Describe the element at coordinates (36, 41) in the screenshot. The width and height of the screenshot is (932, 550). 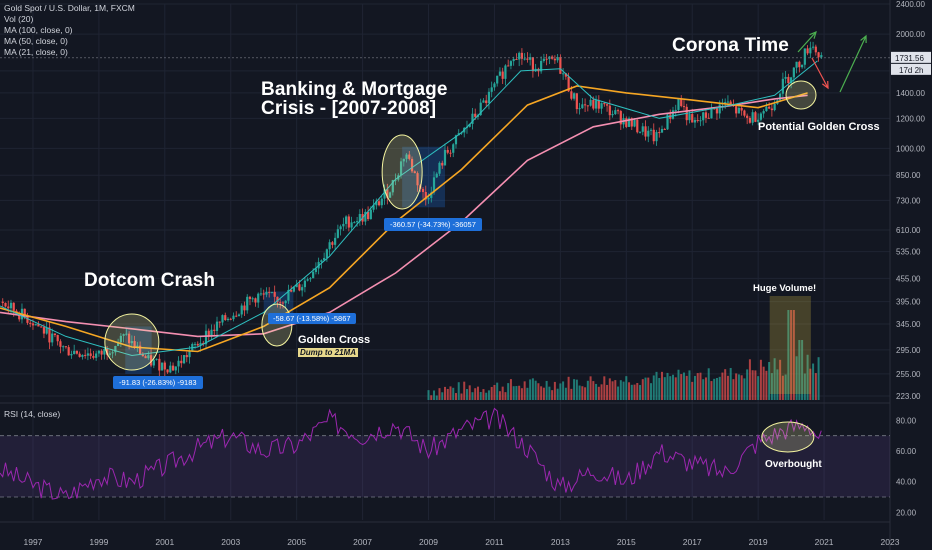
I see `ma50-indicator-label: MA (50, close, 0)` at that location.